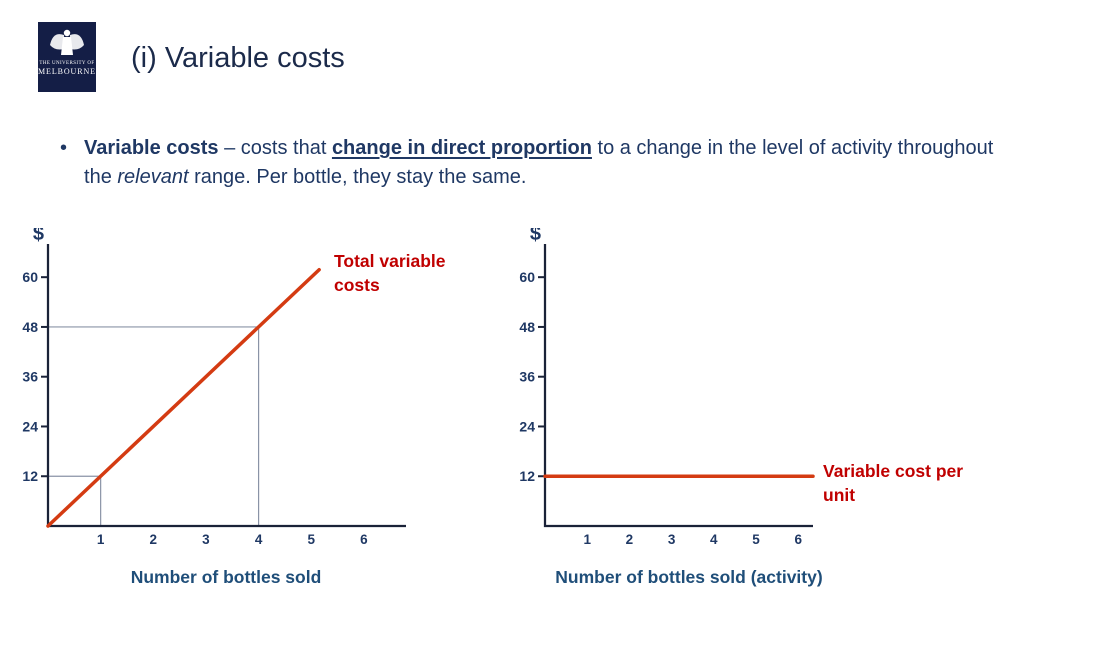  Describe the element at coordinates (67, 42) in the screenshot. I see `university-crest-icon` at that location.